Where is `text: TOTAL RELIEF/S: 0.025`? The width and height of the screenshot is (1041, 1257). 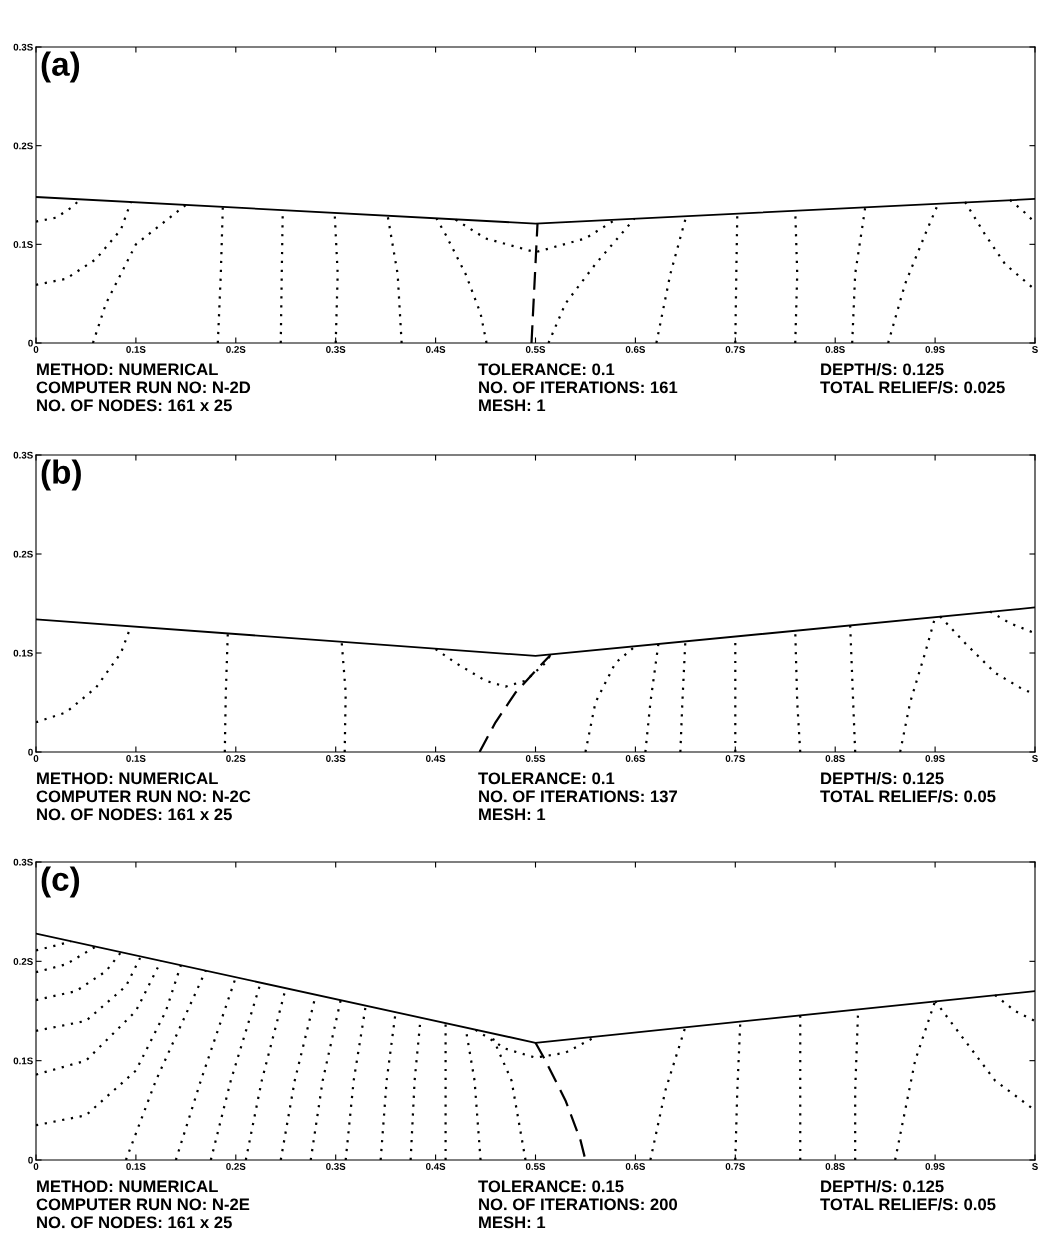 text: TOTAL RELIEF/S: 0.025 is located at coordinates (912, 387).